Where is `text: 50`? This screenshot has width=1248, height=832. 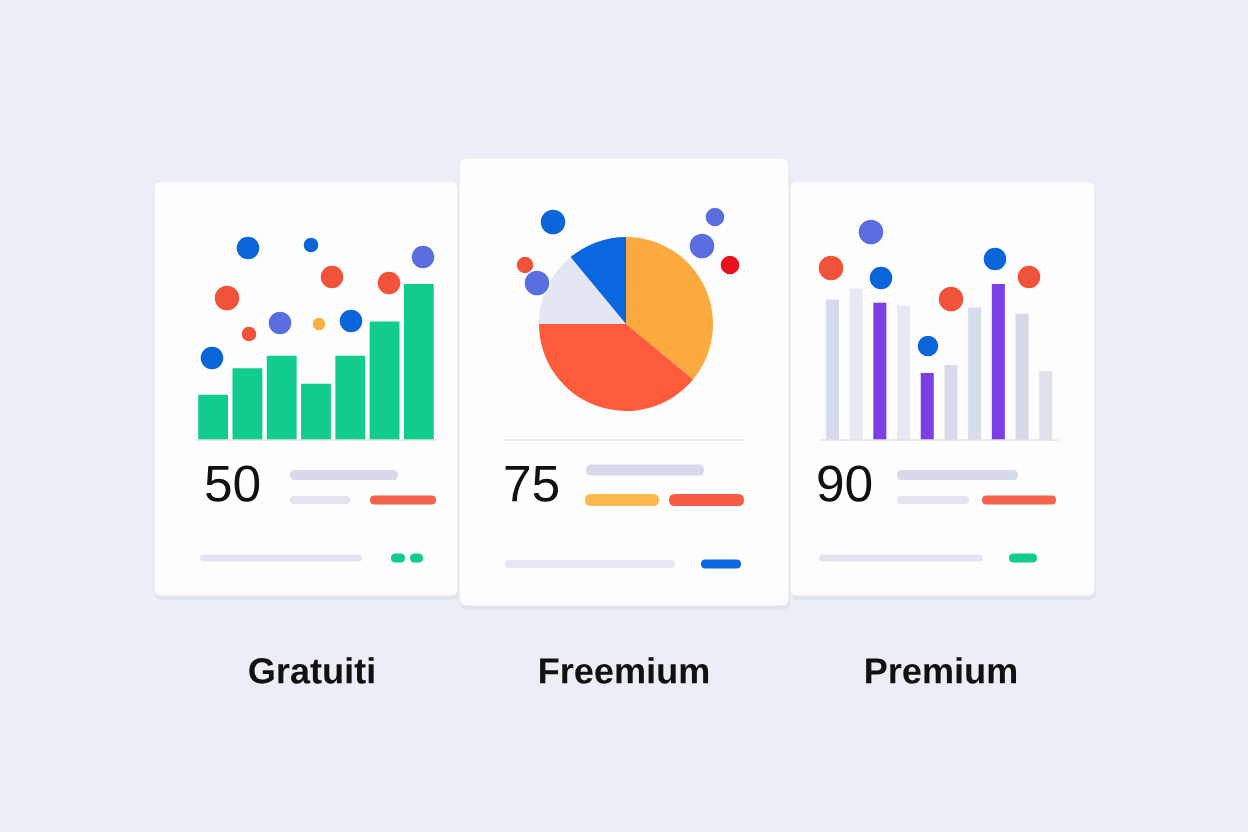 text: 50 is located at coordinates (233, 483).